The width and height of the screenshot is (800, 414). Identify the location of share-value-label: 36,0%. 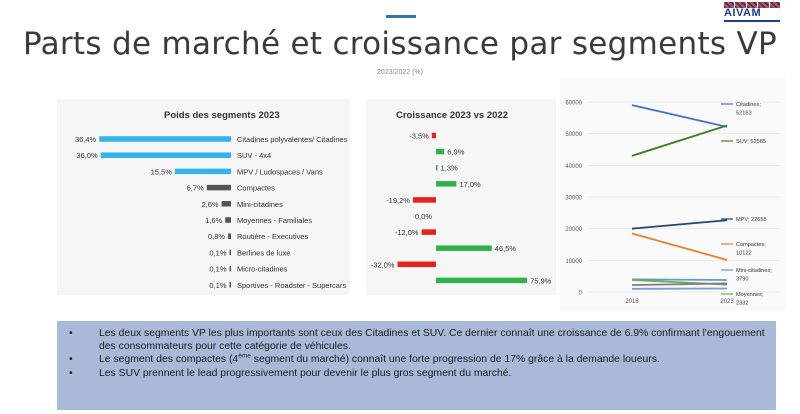
(87, 155).